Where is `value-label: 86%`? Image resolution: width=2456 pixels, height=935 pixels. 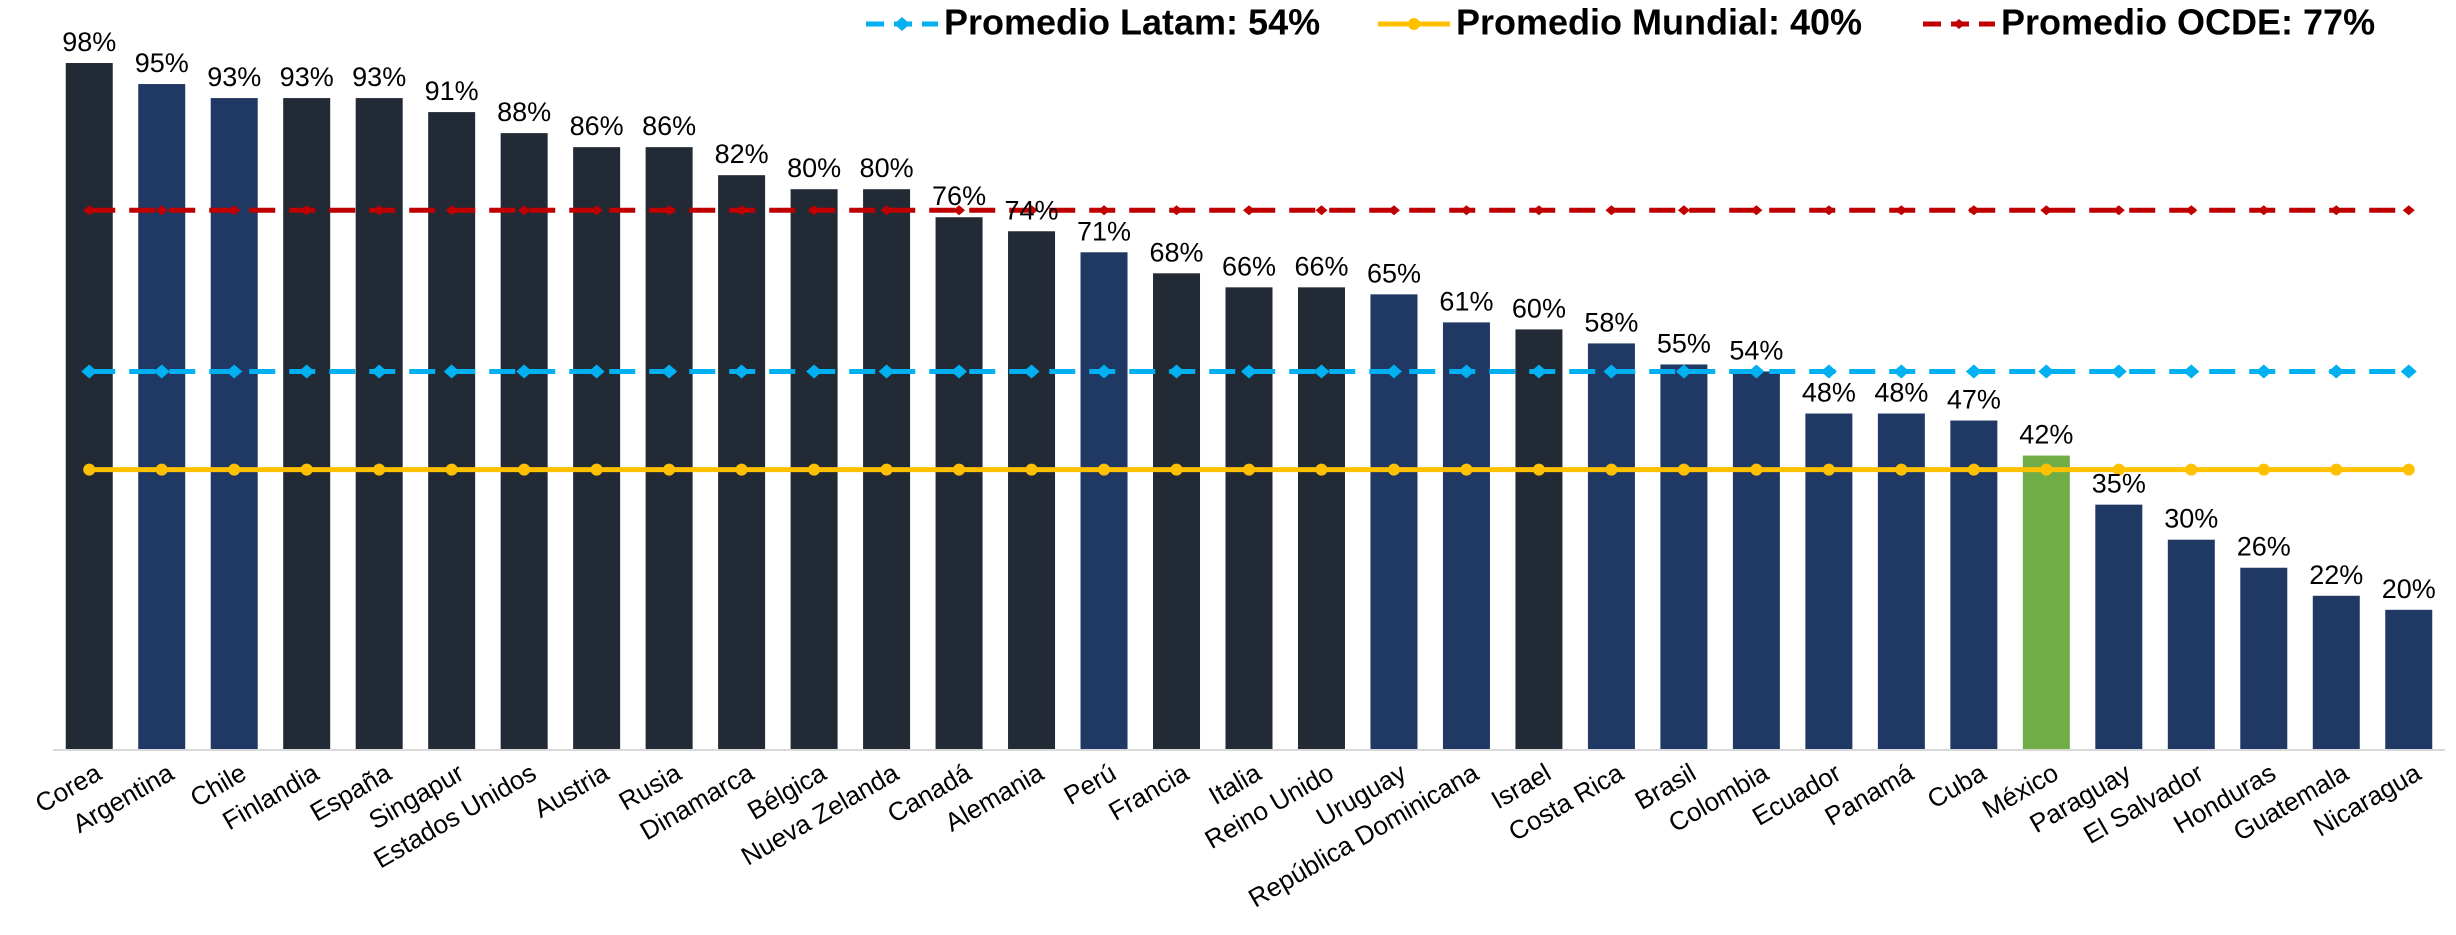
value-label: 86% is located at coordinates (597, 126).